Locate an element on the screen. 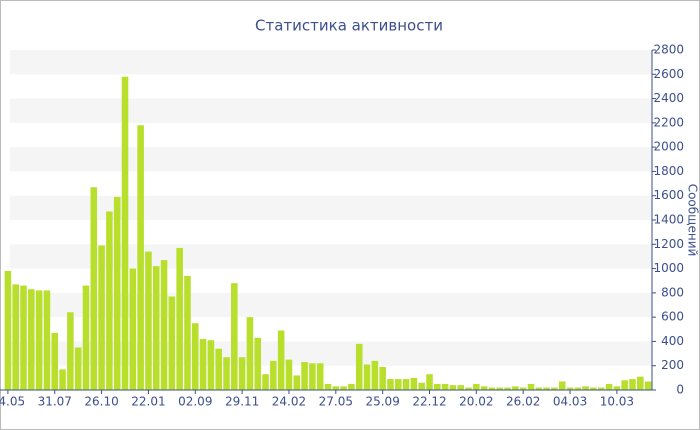 This screenshot has width=700, height=430. y-tick-label: 1200 is located at coordinates (668, 244).